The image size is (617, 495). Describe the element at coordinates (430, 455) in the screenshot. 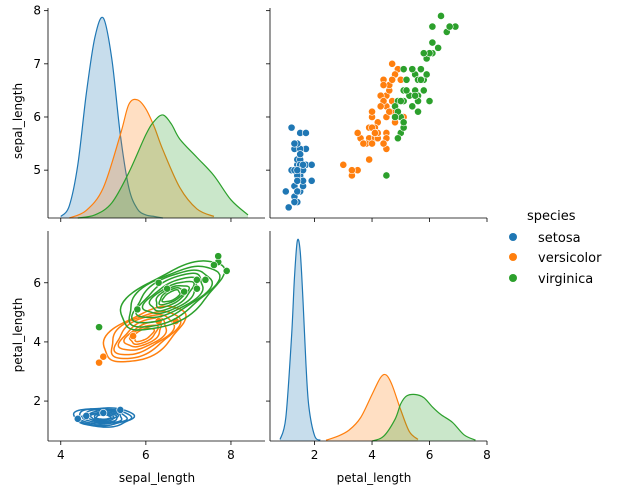

I see `col1-x-tick-label-6: 6` at that location.